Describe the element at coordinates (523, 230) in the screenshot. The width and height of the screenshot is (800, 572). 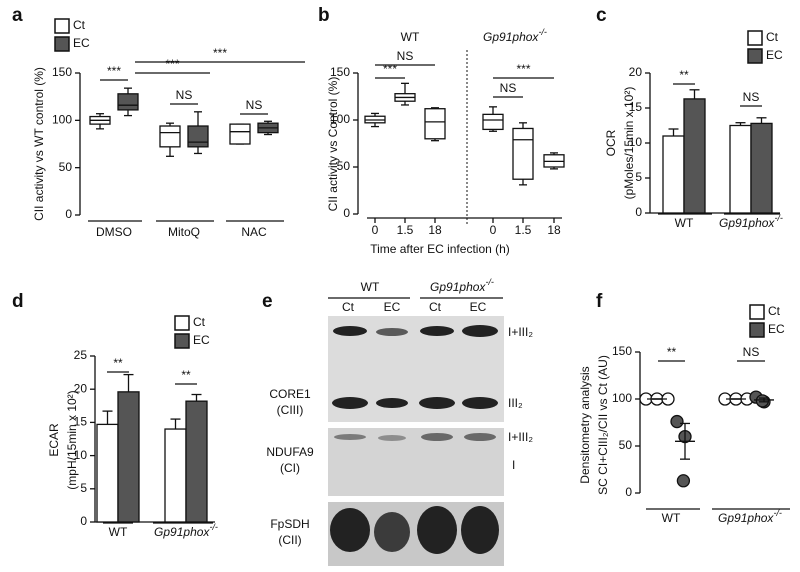
I see `x-tick-label: 1.5` at that location.